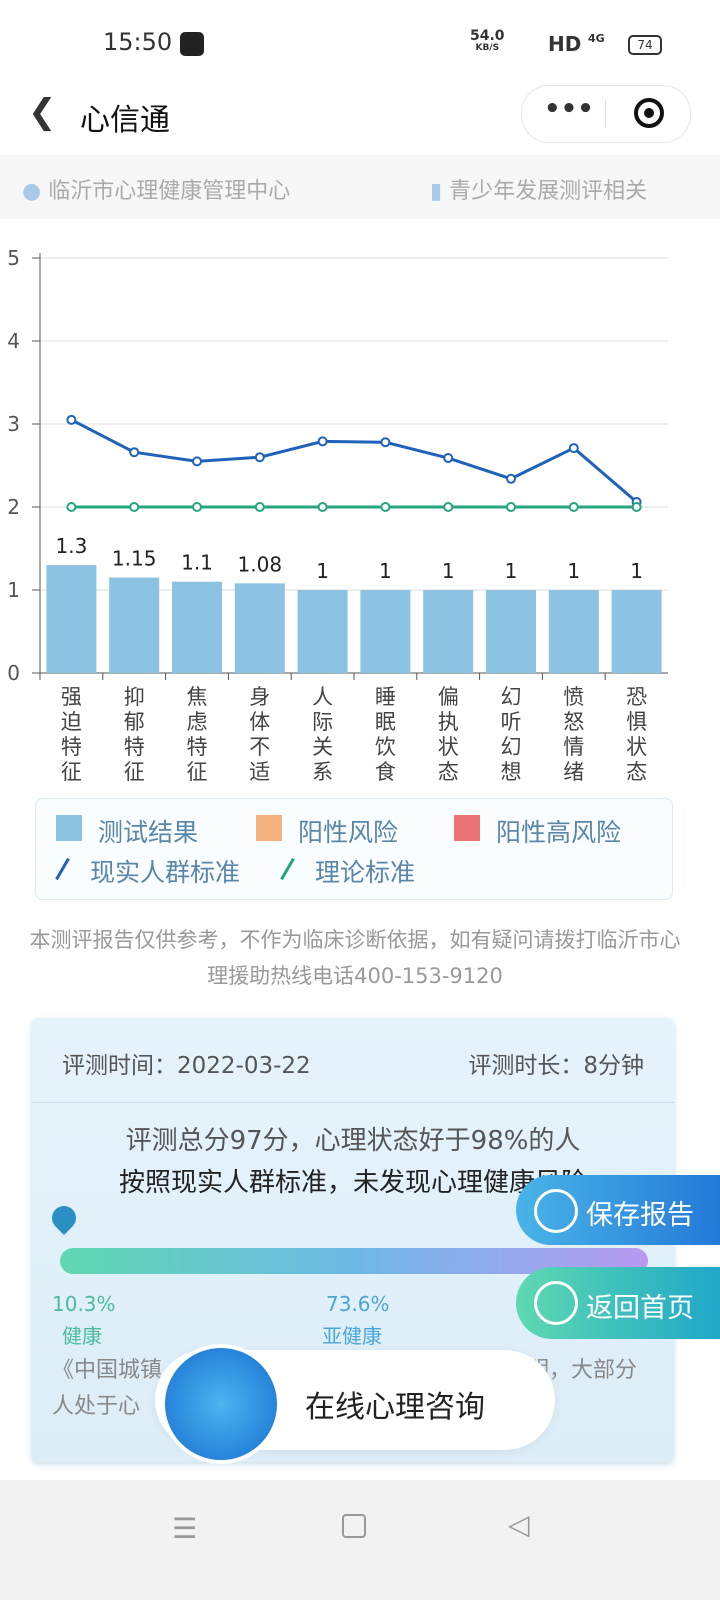  Describe the element at coordinates (82, 1336) in the screenshot. I see `level-label: 健康` at that location.